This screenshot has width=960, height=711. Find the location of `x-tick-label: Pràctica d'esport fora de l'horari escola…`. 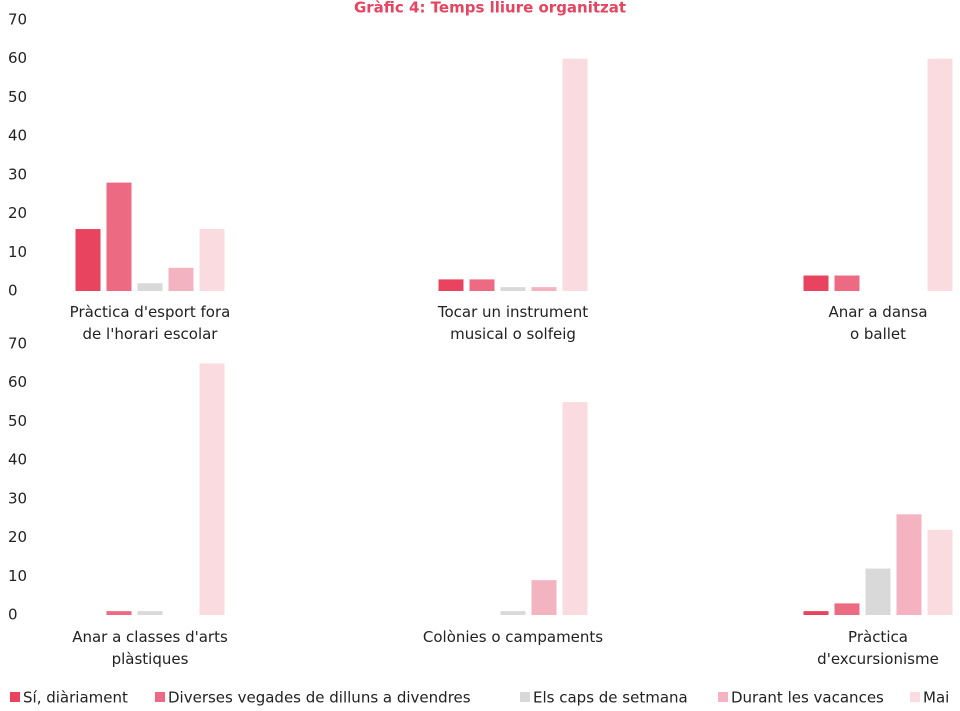

x-tick-label: Pràctica d'esport fora de l'horari escola… is located at coordinates (150, 323).